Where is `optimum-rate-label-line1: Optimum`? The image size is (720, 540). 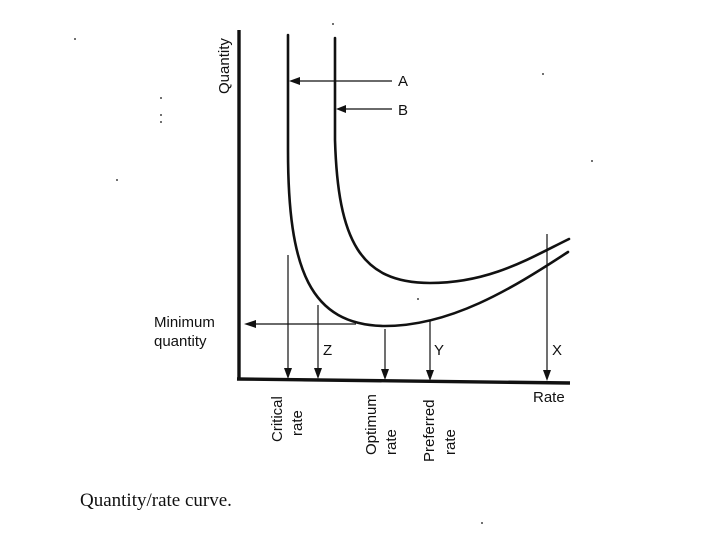 optimum-rate-label-line1: Optimum is located at coordinates (371, 424).